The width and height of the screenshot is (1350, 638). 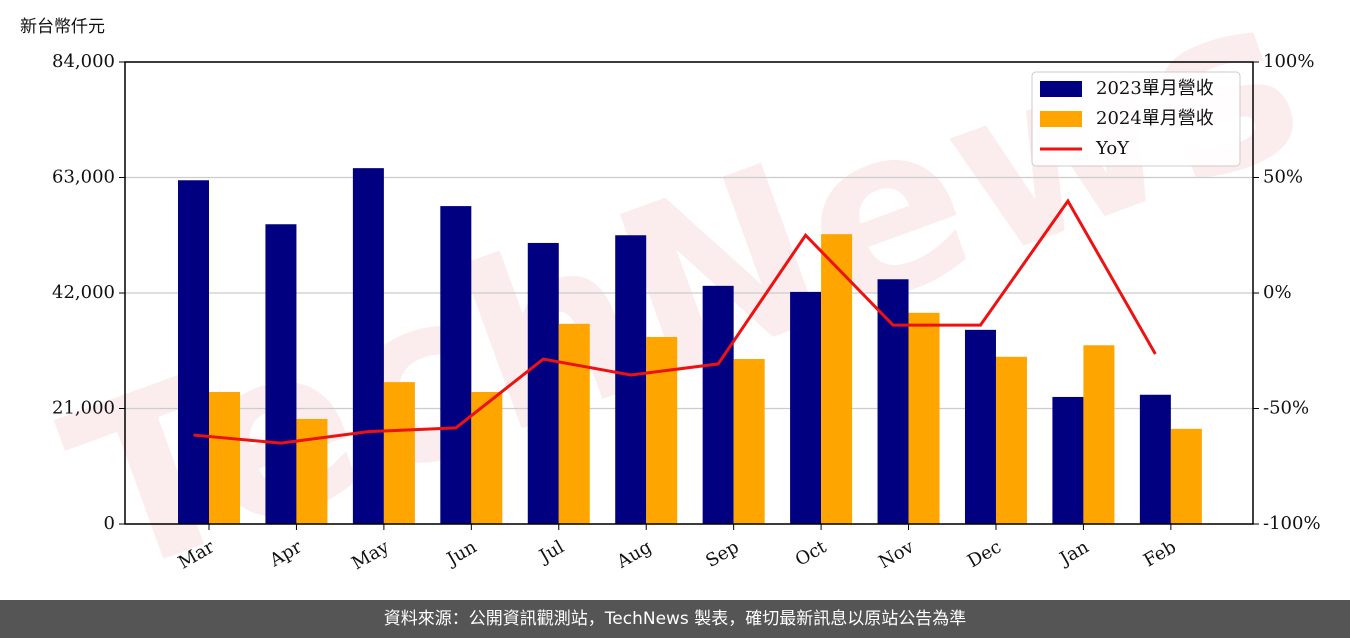 I want to click on y2-tick-label: -100%, so click(x=1292, y=523).